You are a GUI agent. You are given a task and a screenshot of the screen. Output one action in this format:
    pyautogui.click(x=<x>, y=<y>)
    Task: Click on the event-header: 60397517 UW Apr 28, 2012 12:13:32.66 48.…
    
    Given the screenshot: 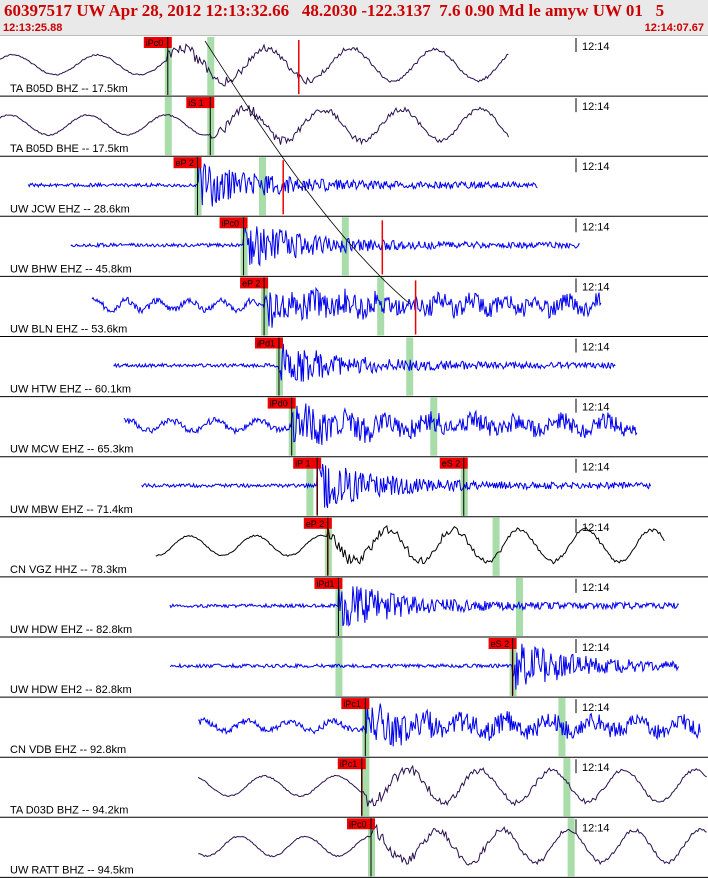 What is the action you would take?
    pyautogui.click(x=354, y=18)
    